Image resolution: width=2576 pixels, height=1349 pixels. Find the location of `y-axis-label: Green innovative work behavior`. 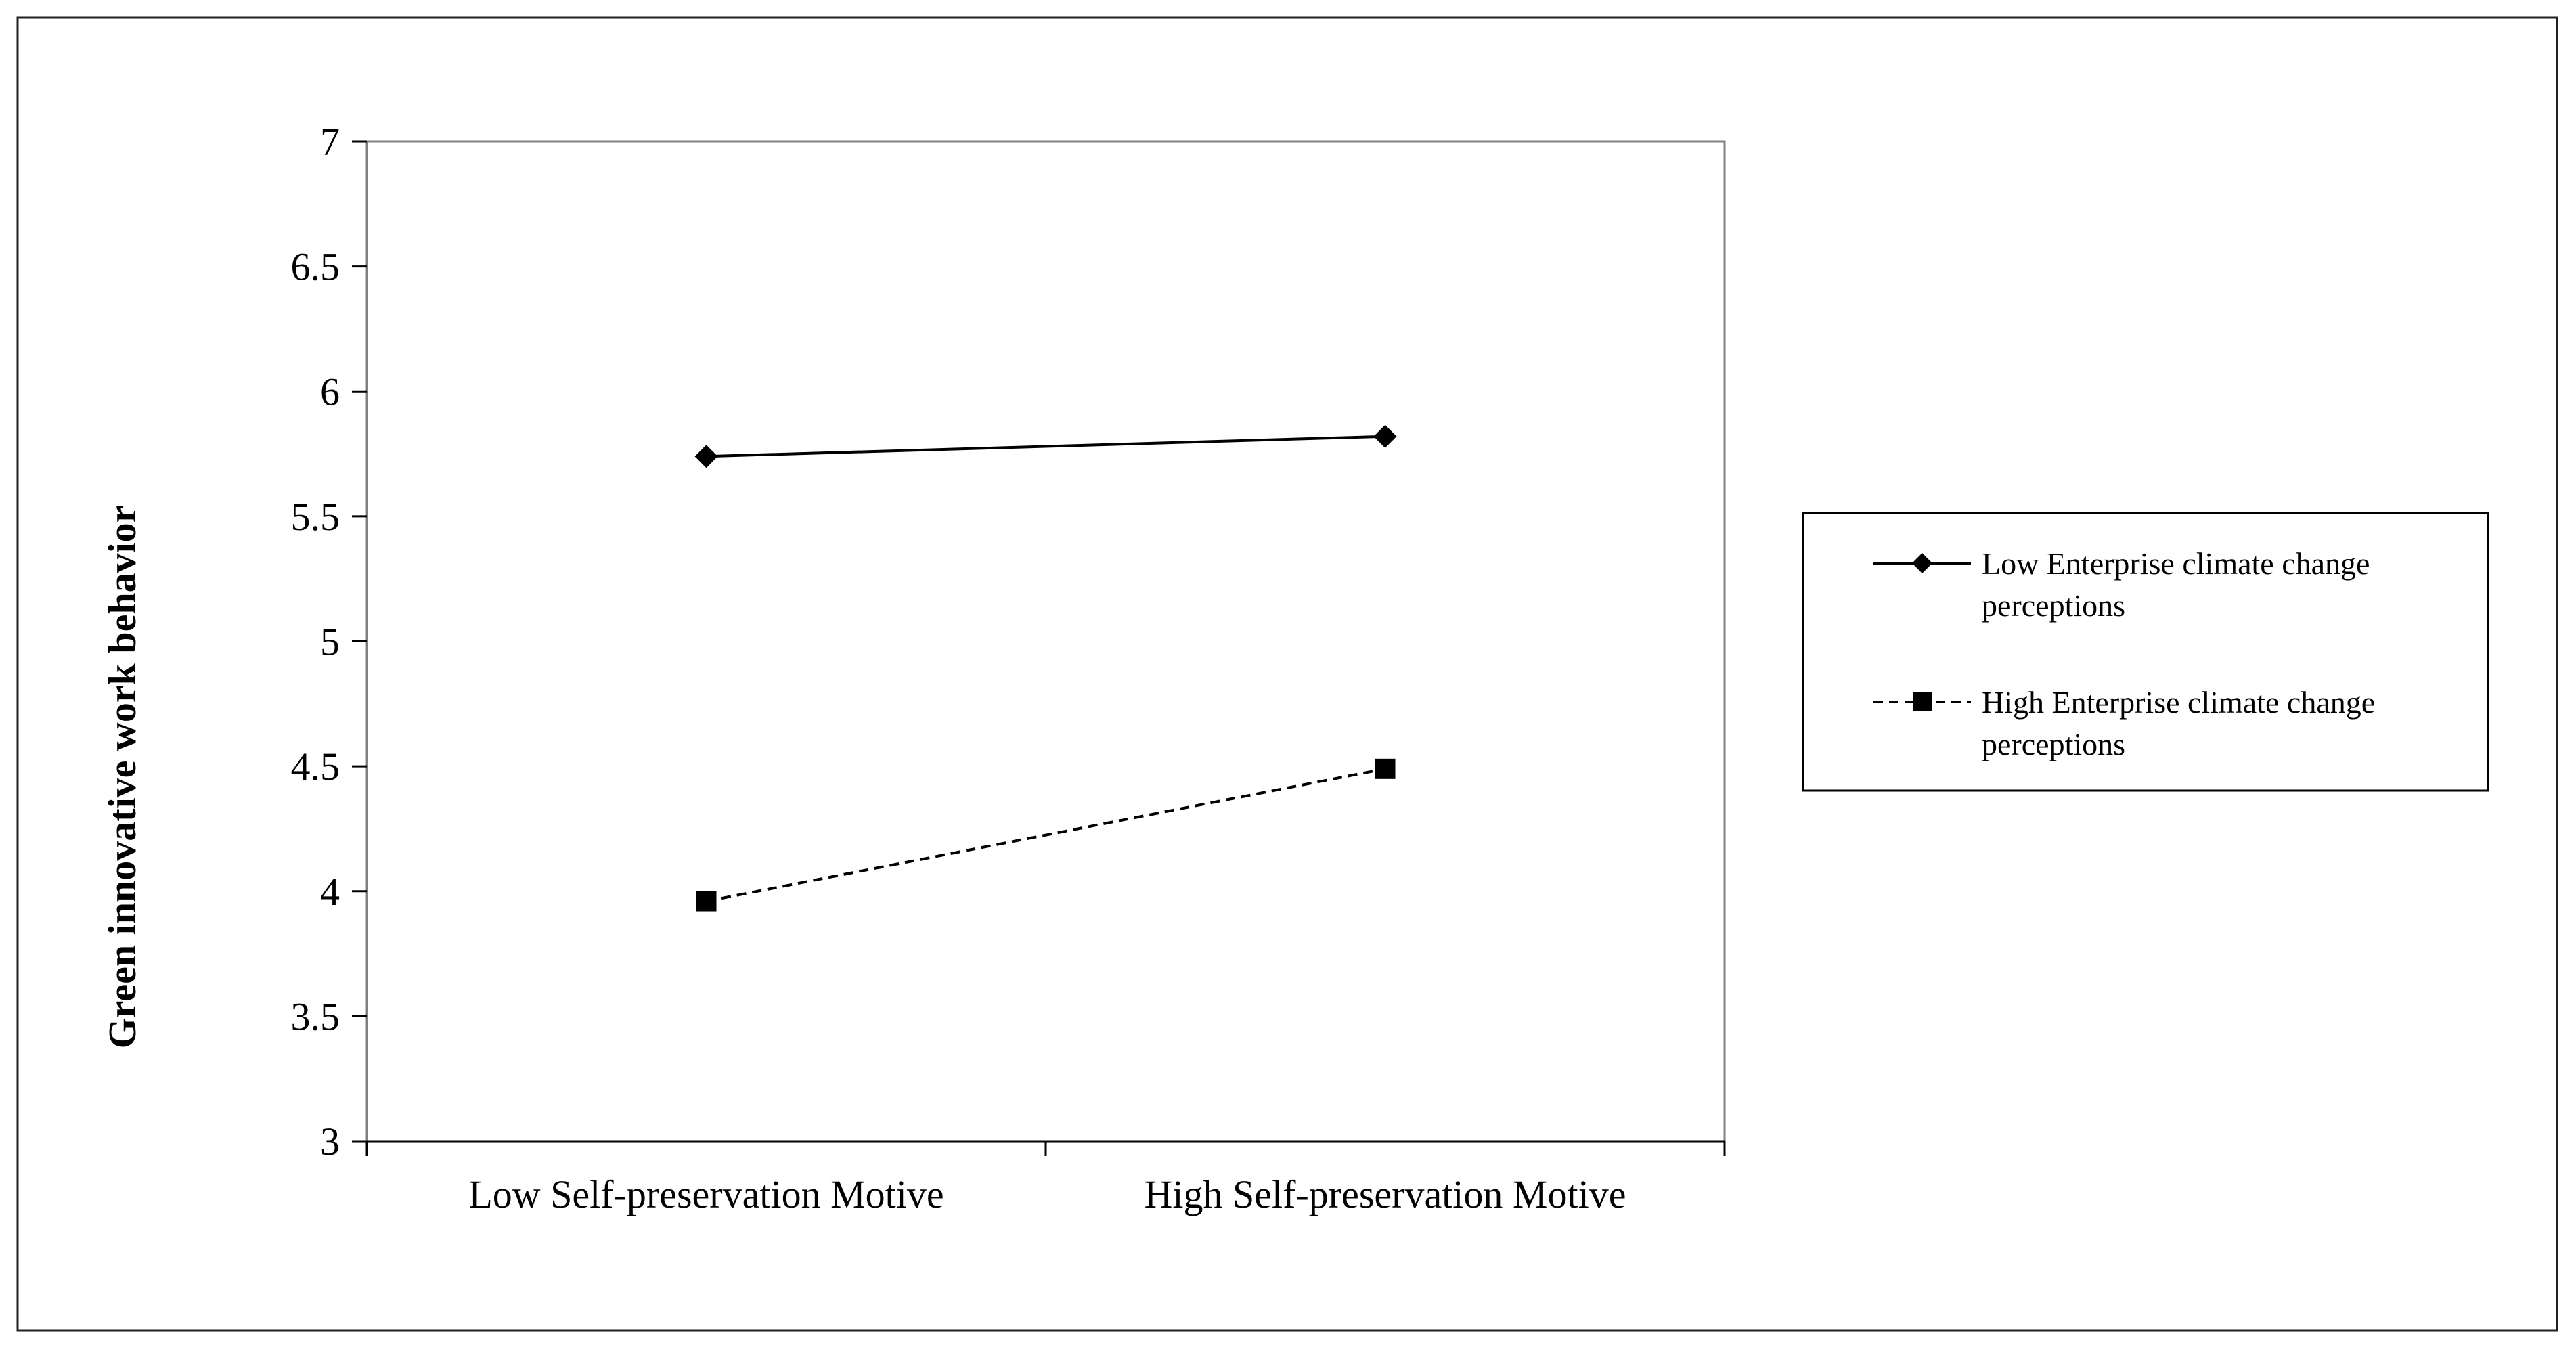

y-axis-label: Green innovative work behavior is located at coordinates (122, 777).